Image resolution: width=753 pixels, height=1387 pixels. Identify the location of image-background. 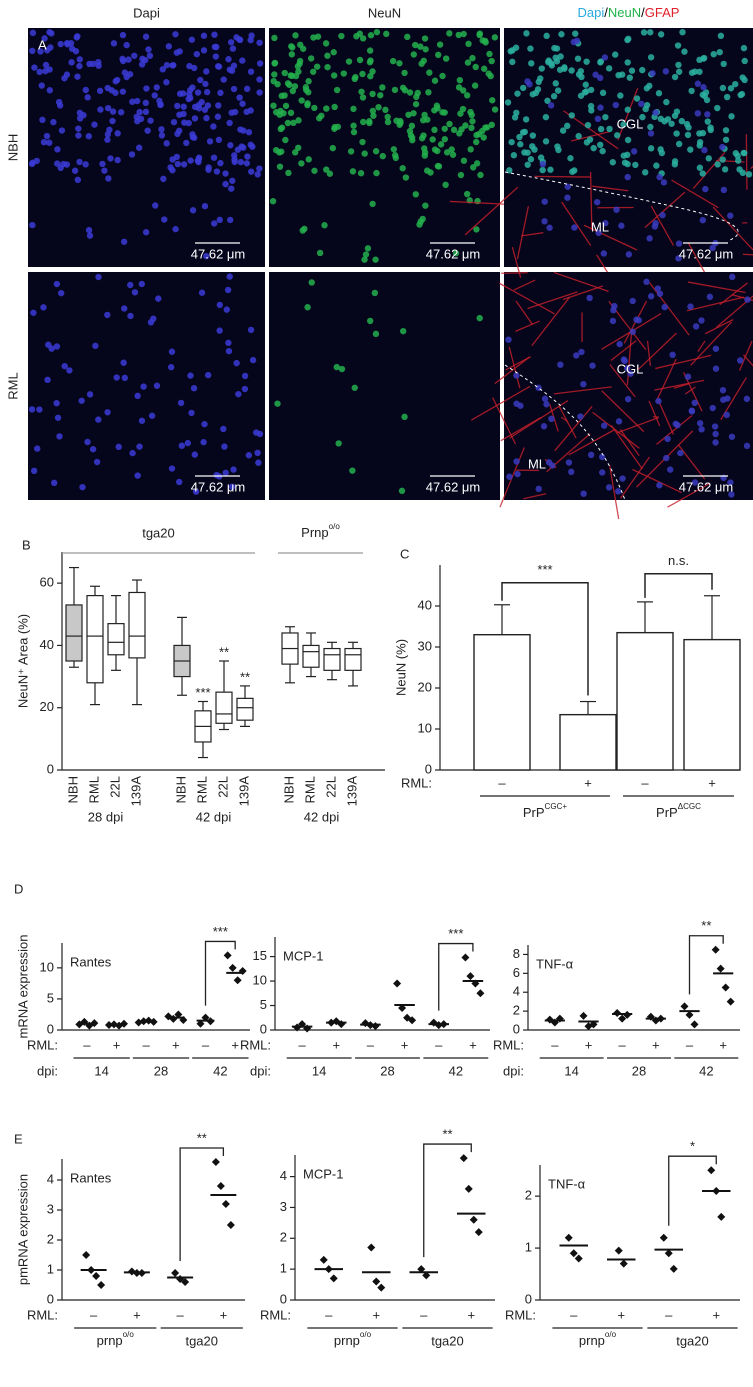
(628, 147).